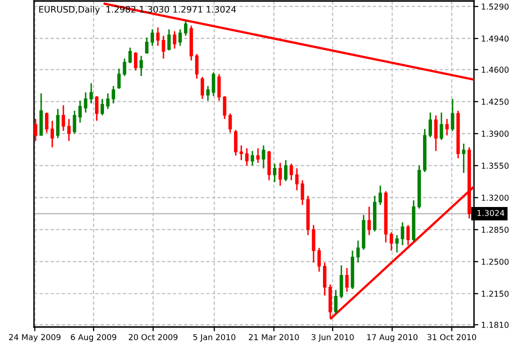 This screenshot has width=521, height=344. Describe the element at coordinates (495, 39) in the screenshot. I see `y-tick-label: 1.4940` at that location.